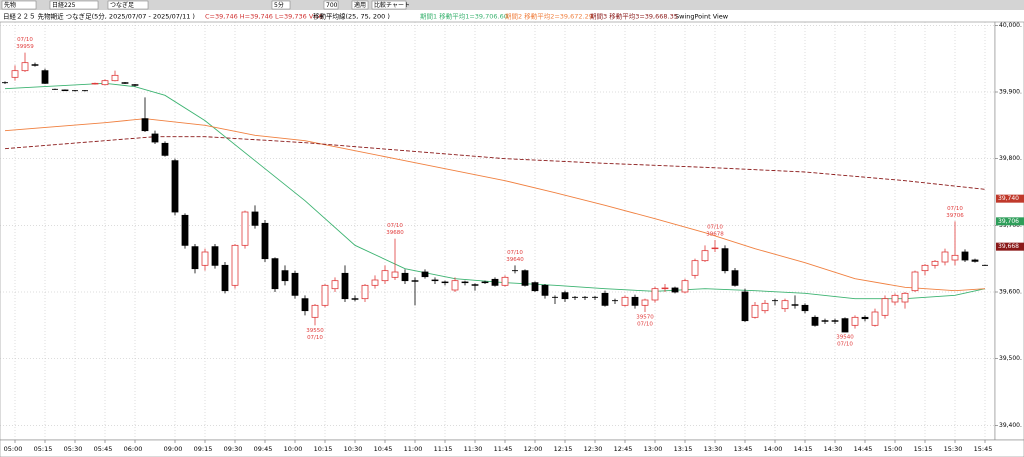  Describe the element at coordinates (263, 449) in the screenshot. I see `x-tick-label: 09:45` at that location.